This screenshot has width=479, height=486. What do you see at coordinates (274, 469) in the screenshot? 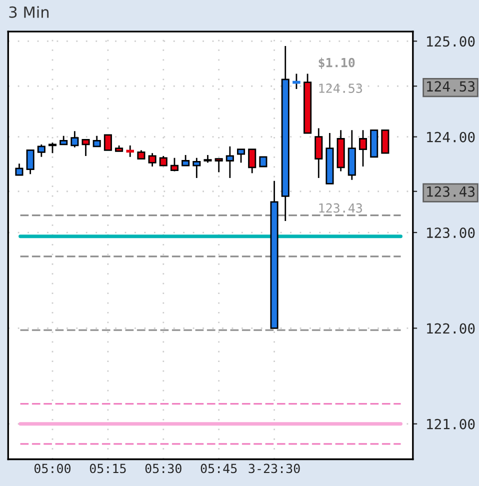
I see `x-tick-label: 3-23:30` at bounding box center [274, 469].